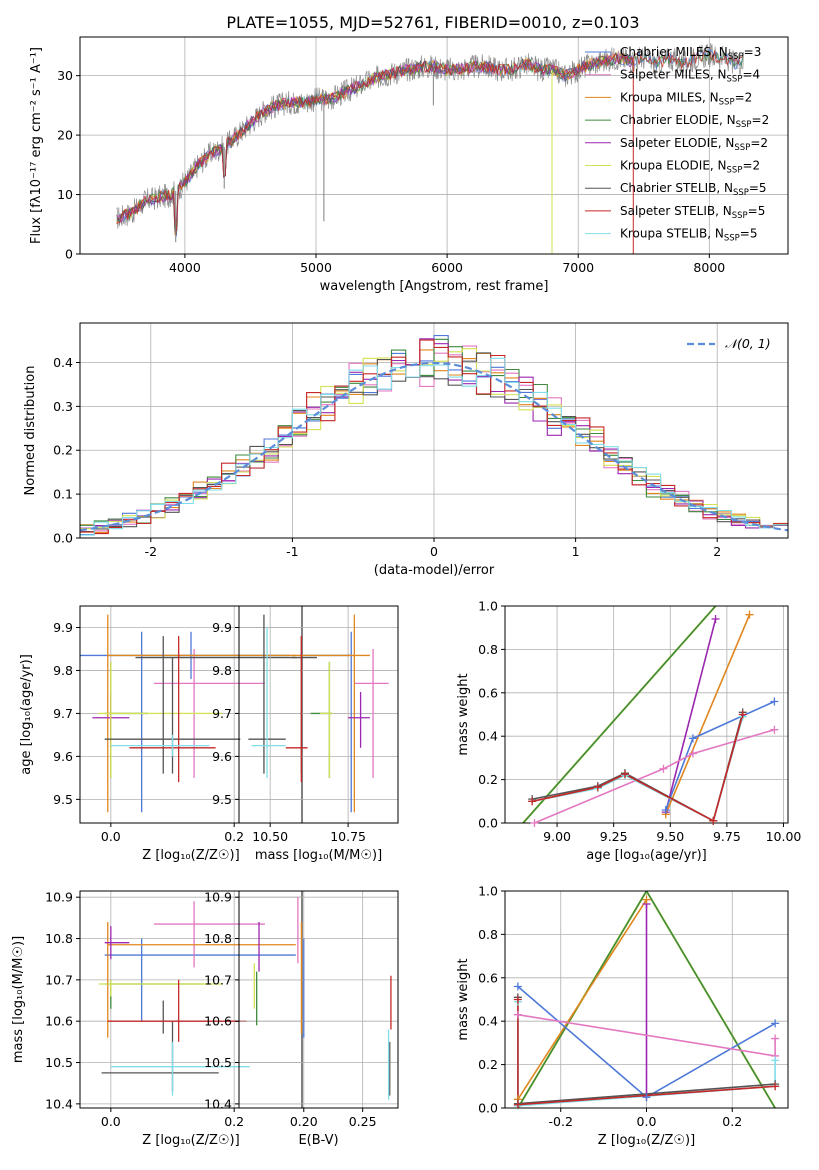 The width and height of the screenshot is (819, 1170). I want to click on y-axis-label: age [log₁₀(age/yr)], so click(26, 714).